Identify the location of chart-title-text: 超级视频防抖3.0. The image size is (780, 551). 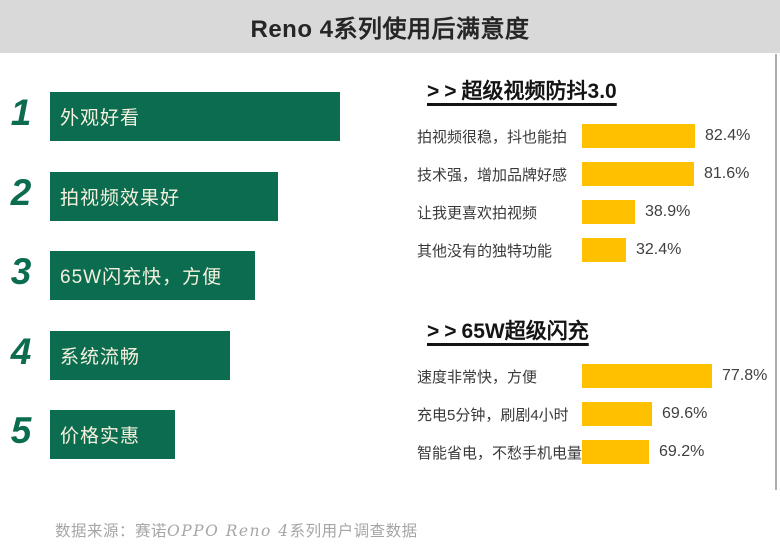
(539, 91).